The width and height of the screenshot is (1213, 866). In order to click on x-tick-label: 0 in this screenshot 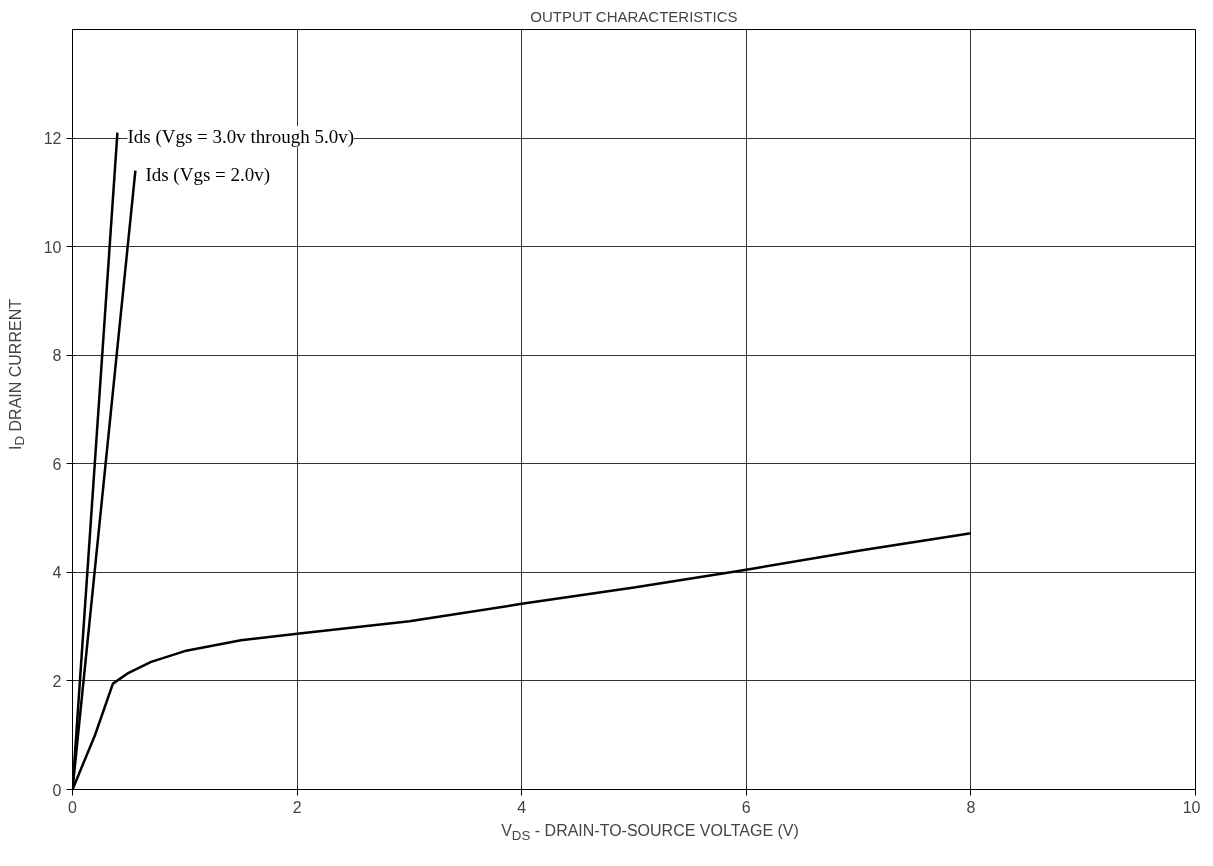, I will do `click(73, 807)`.